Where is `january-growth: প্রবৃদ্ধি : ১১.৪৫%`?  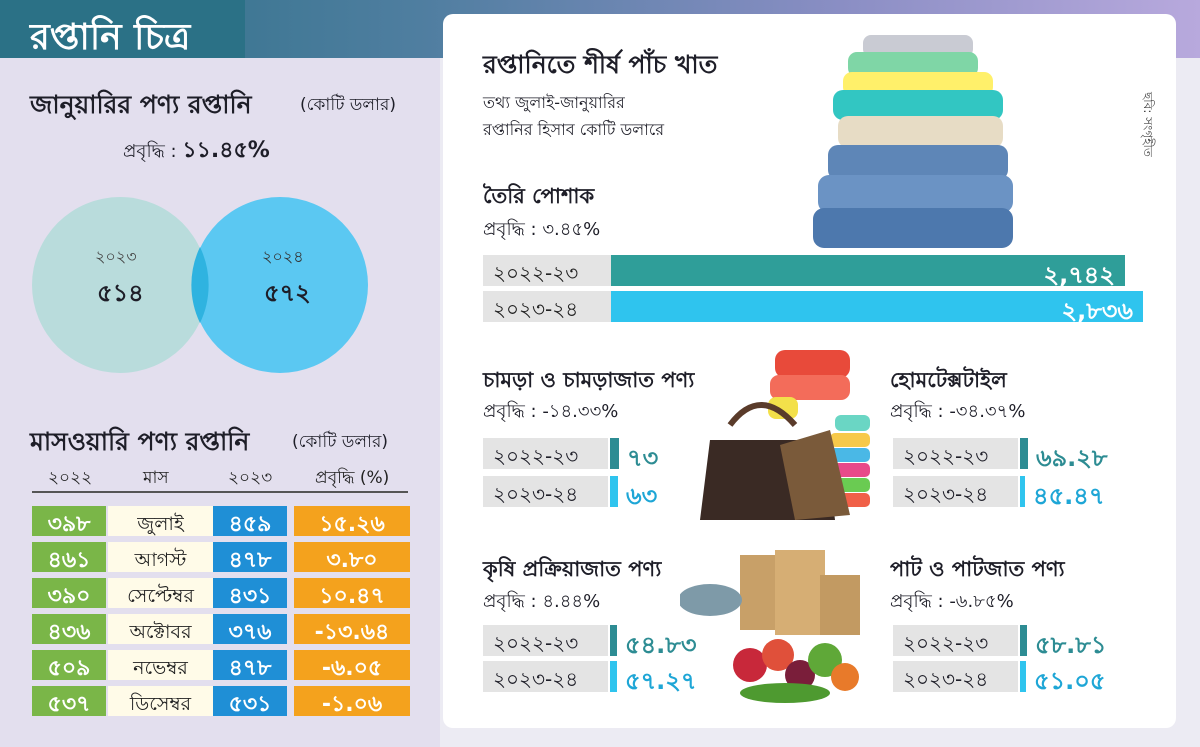
january-growth: প্রবৃদ্ধি : ১১.৪৫% is located at coordinates (196, 151).